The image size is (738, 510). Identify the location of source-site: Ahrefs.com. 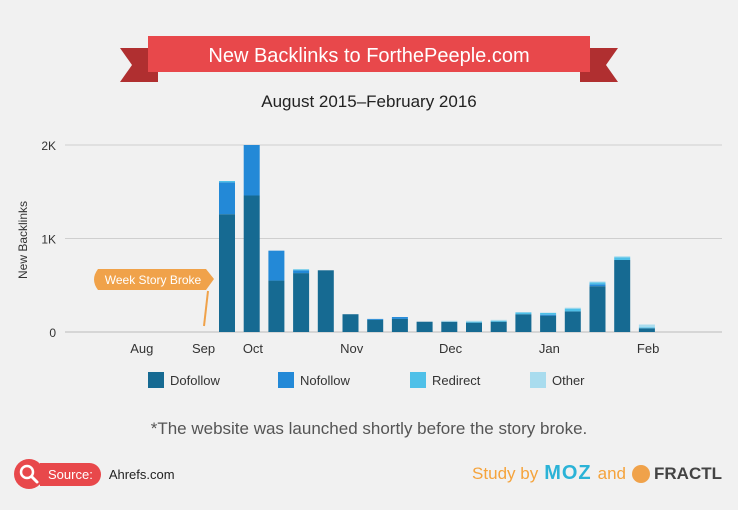
(141, 474).